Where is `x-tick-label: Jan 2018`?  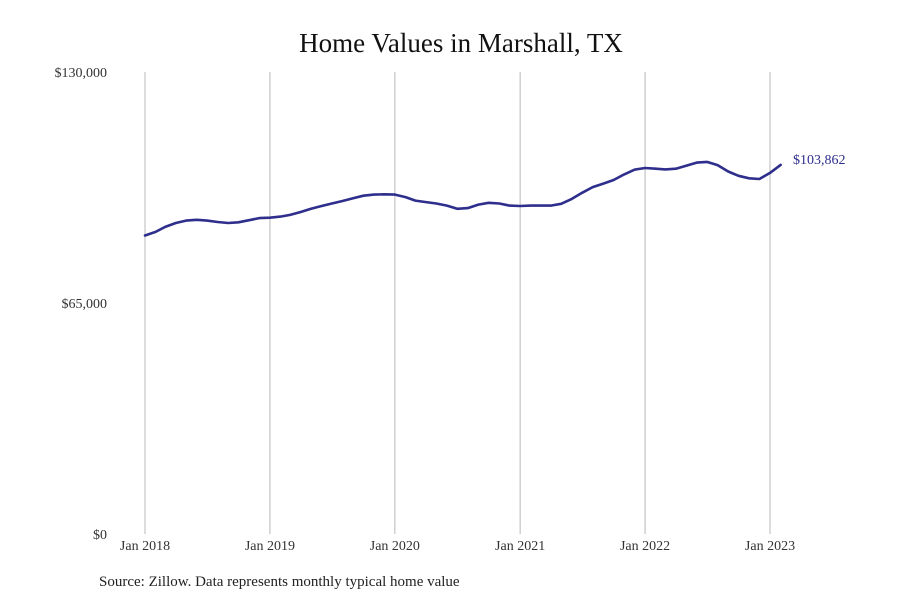 x-tick-label: Jan 2018 is located at coordinates (145, 546).